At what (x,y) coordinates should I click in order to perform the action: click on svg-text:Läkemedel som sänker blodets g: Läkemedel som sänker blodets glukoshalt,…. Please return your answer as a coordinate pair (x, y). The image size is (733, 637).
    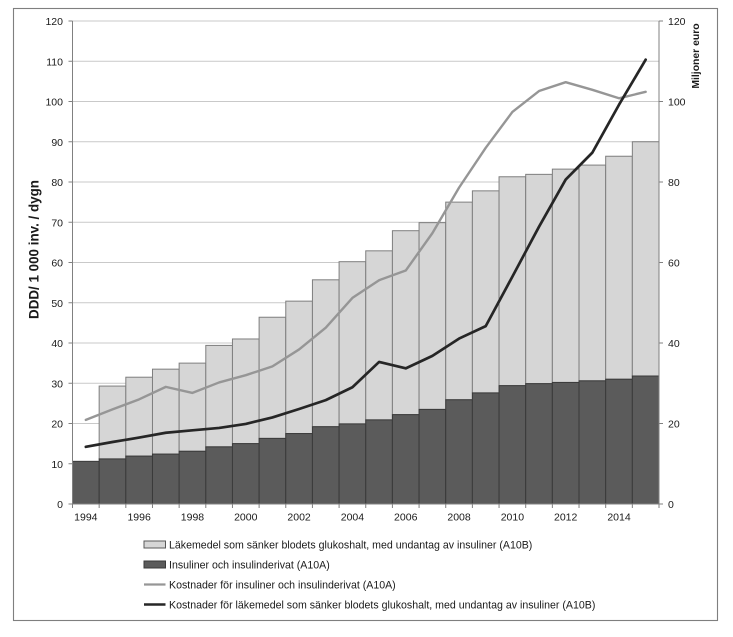
    Looking at the image, I should click on (350, 545).